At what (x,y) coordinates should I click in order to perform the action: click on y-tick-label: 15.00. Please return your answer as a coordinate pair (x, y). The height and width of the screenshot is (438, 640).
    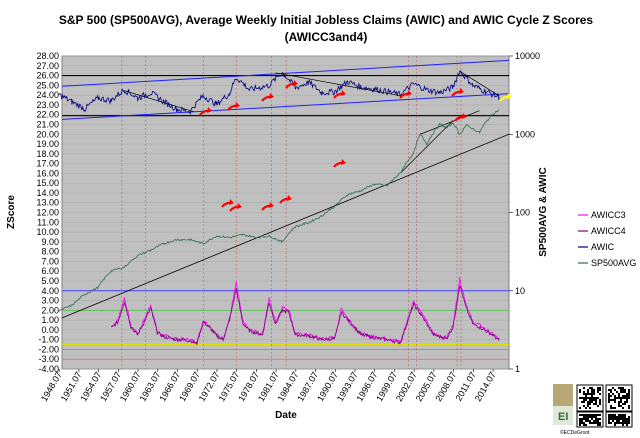
    Looking at the image, I should click on (47, 183).